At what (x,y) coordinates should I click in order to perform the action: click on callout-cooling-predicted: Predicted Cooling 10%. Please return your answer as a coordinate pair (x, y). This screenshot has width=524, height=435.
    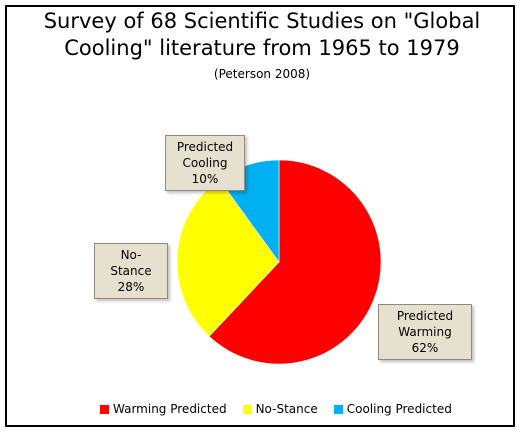
    Looking at the image, I should click on (205, 163).